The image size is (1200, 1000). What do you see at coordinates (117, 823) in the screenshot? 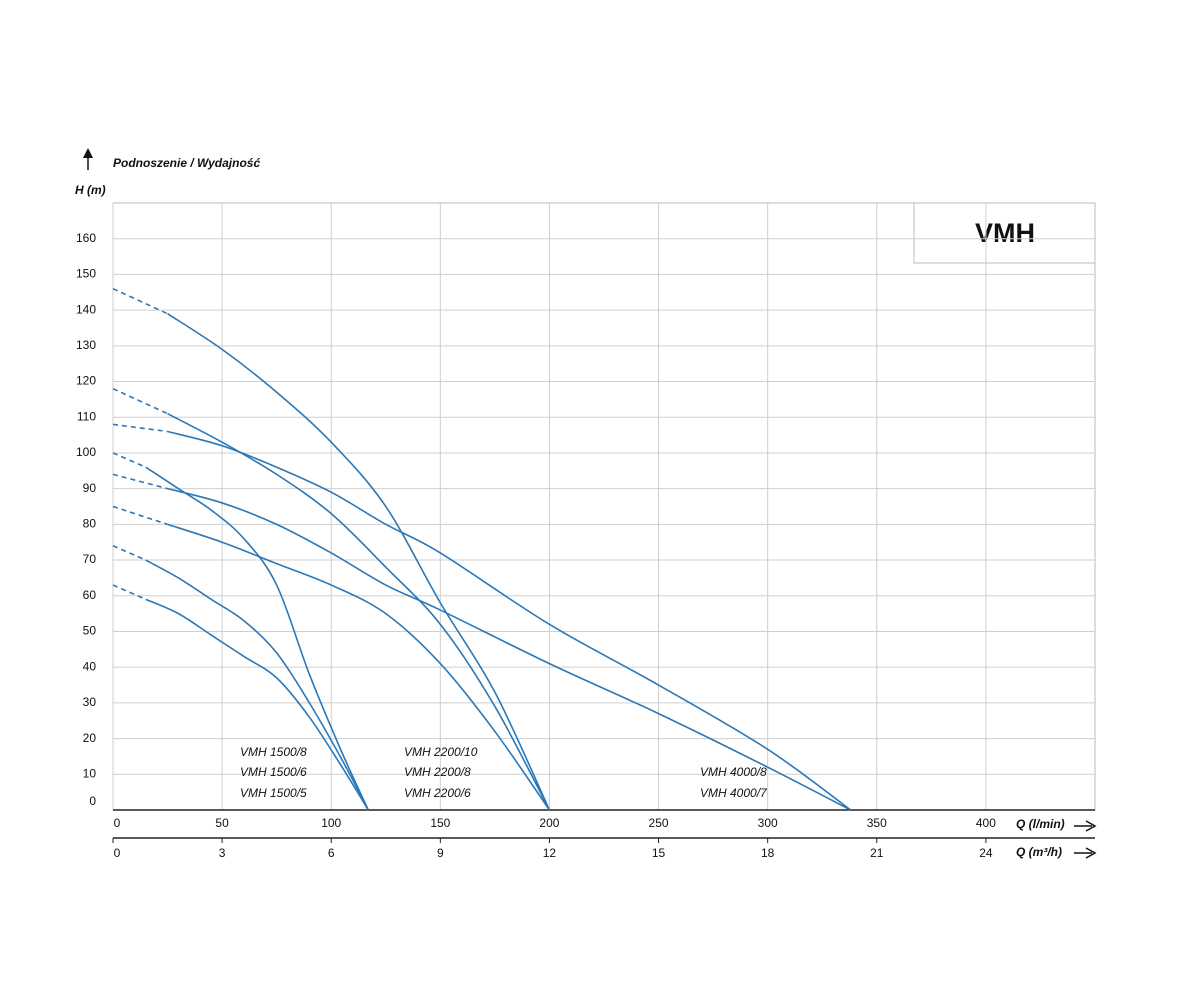
I see `x-tick-label: 0` at bounding box center [117, 823].